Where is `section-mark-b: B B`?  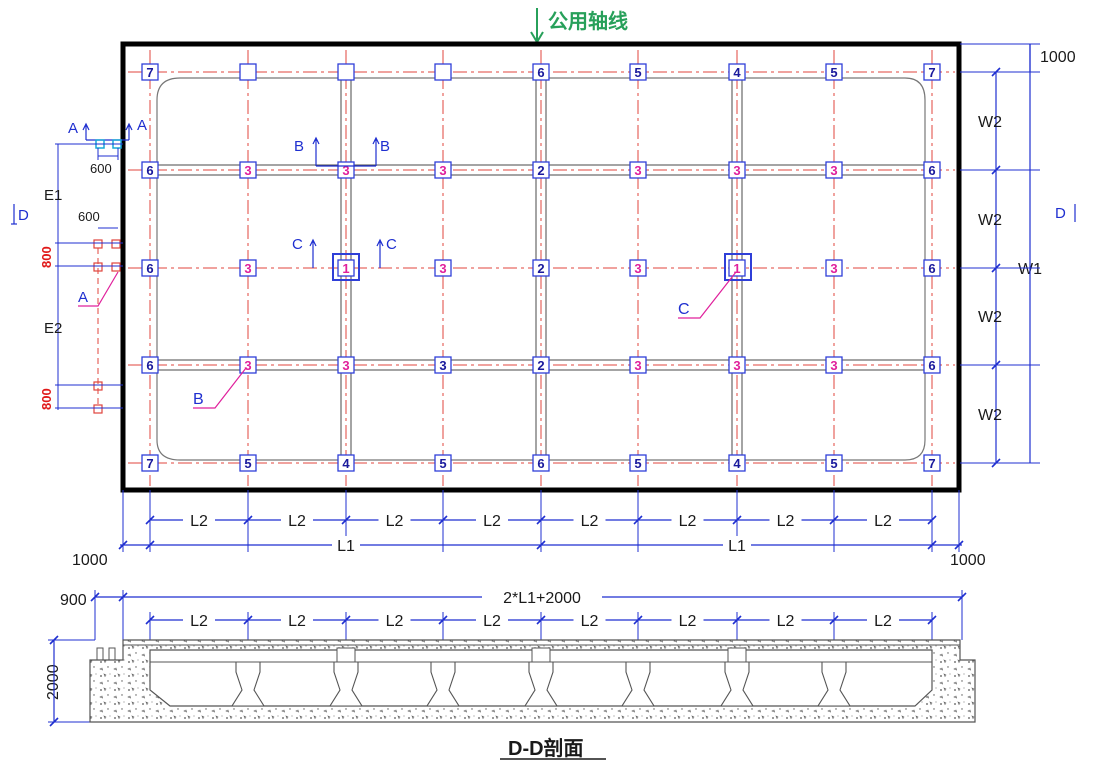 section-mark-b: B B is located at coordinates (342, 151).